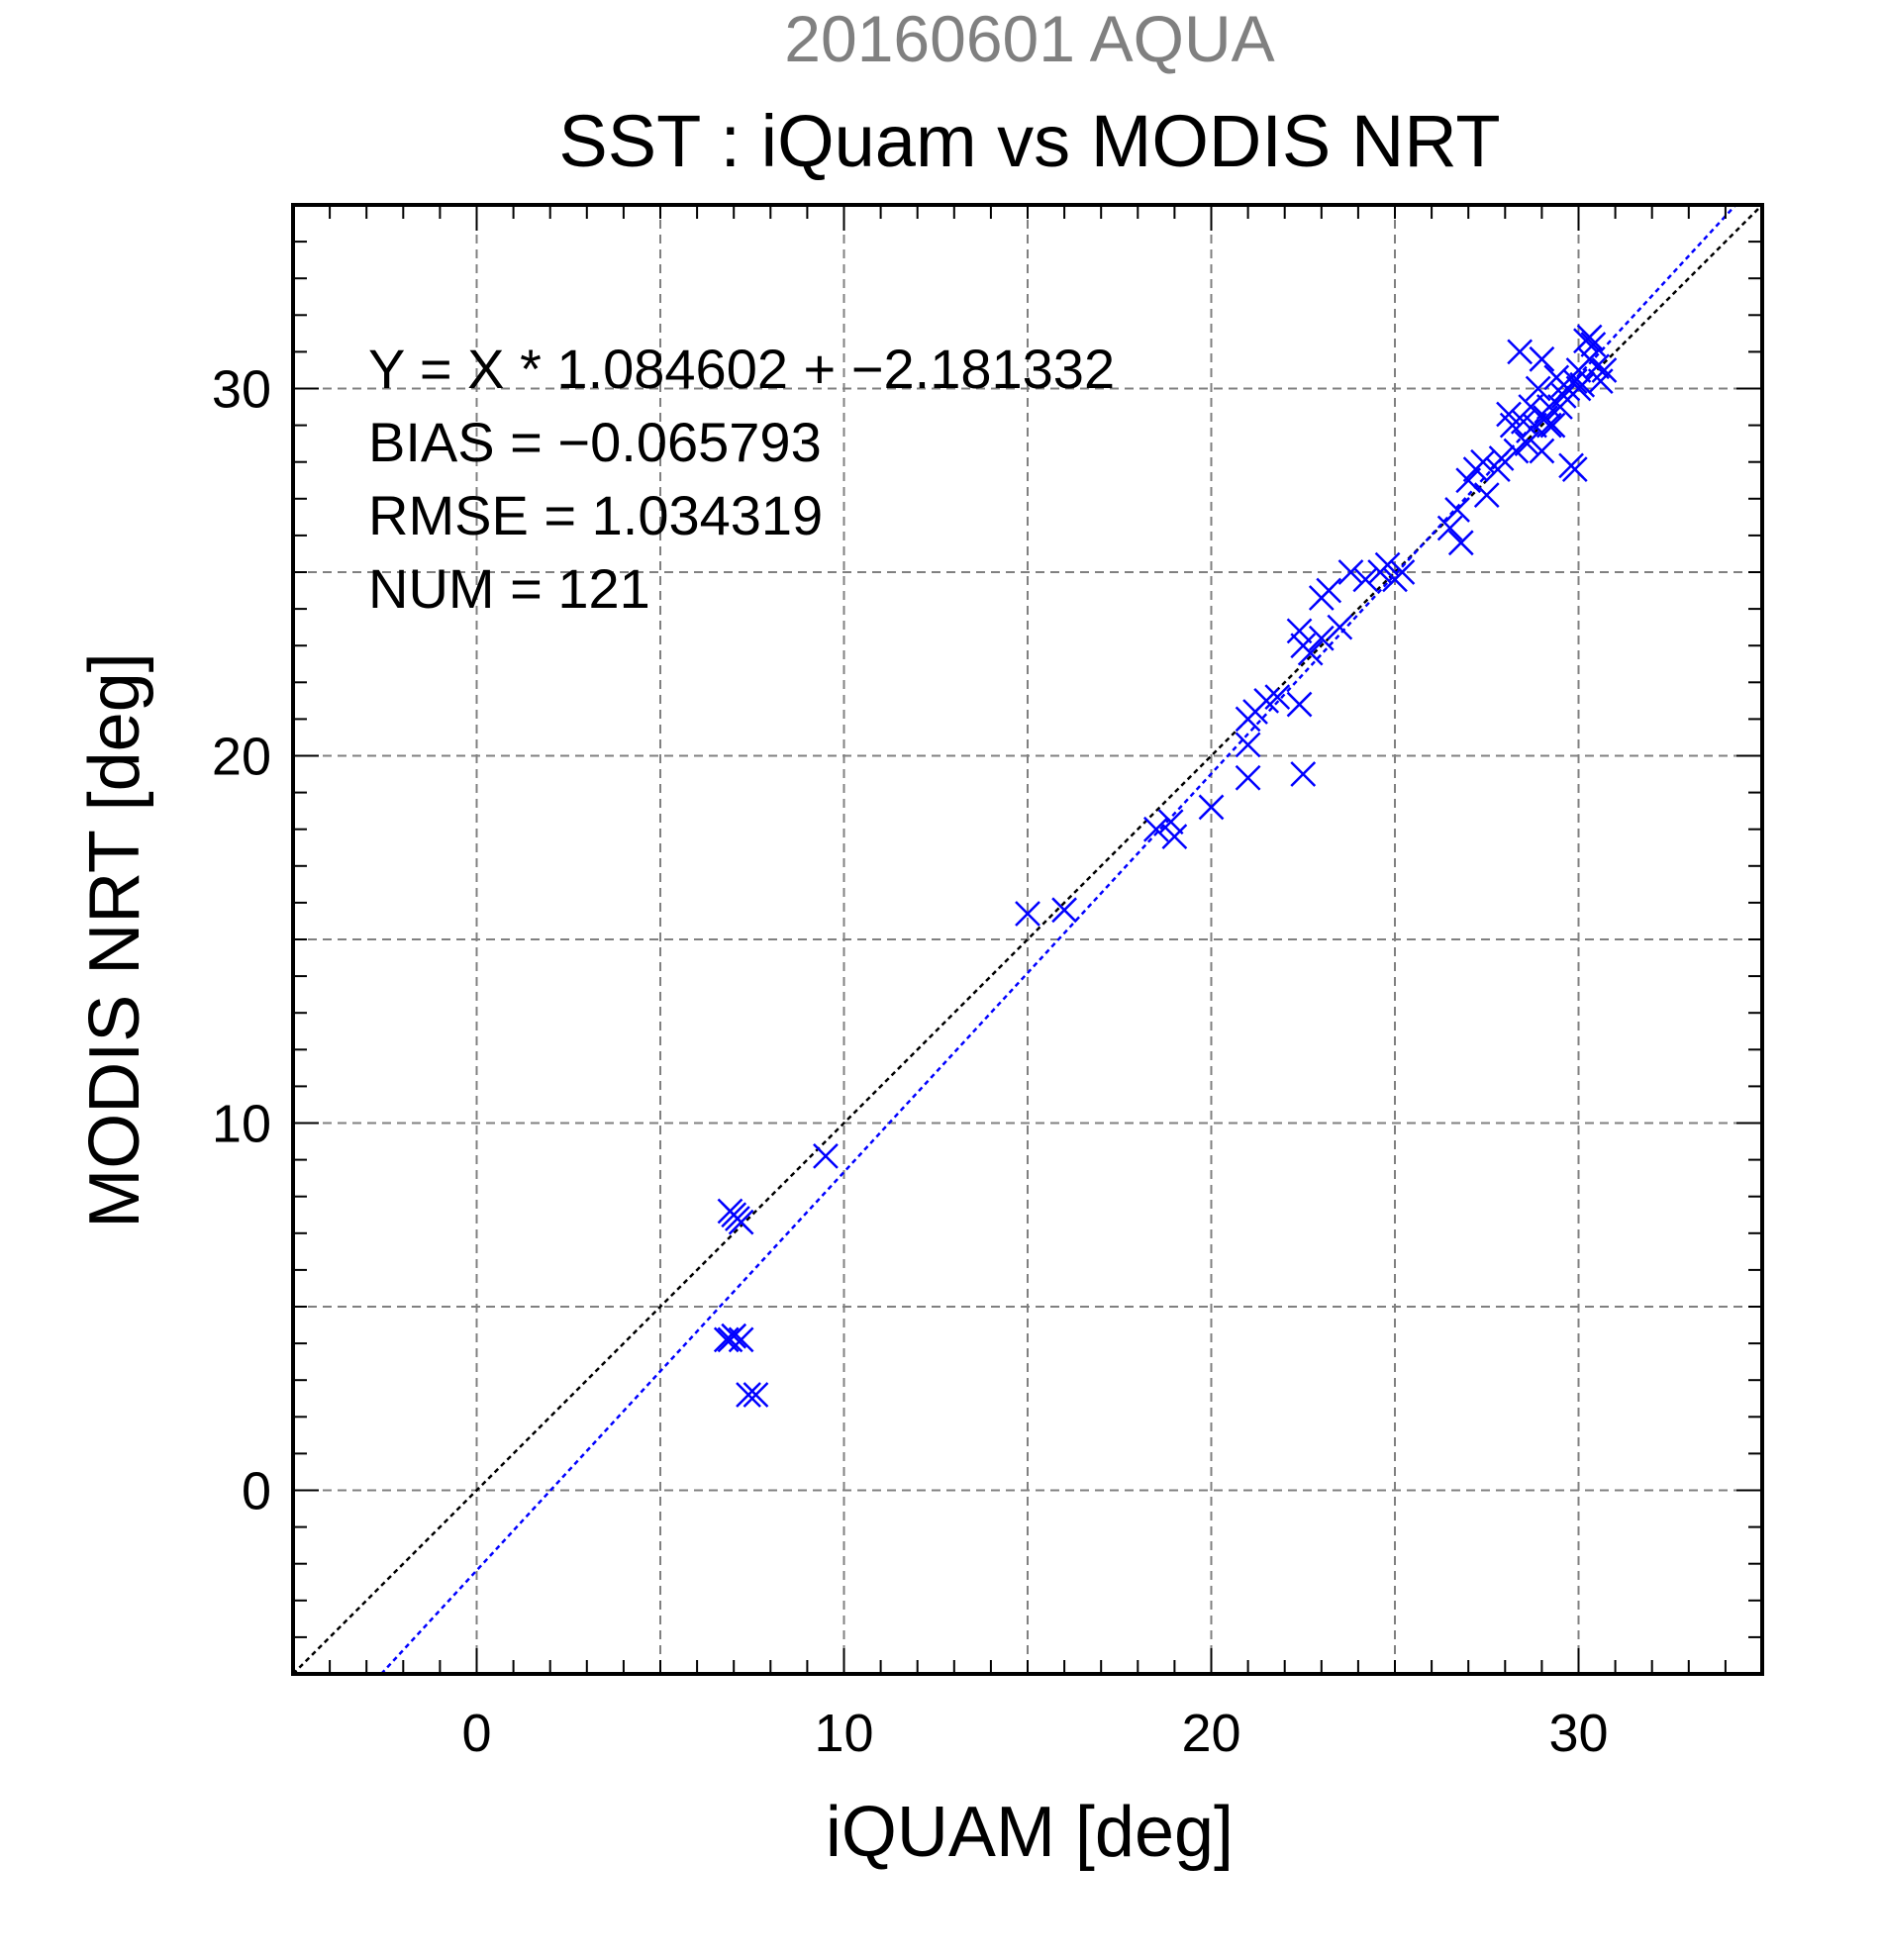  What do you see at coordinates (256, 1491) in the screenshot?
I see `y-tick-label: 0` at bounding box center [256, 1491].